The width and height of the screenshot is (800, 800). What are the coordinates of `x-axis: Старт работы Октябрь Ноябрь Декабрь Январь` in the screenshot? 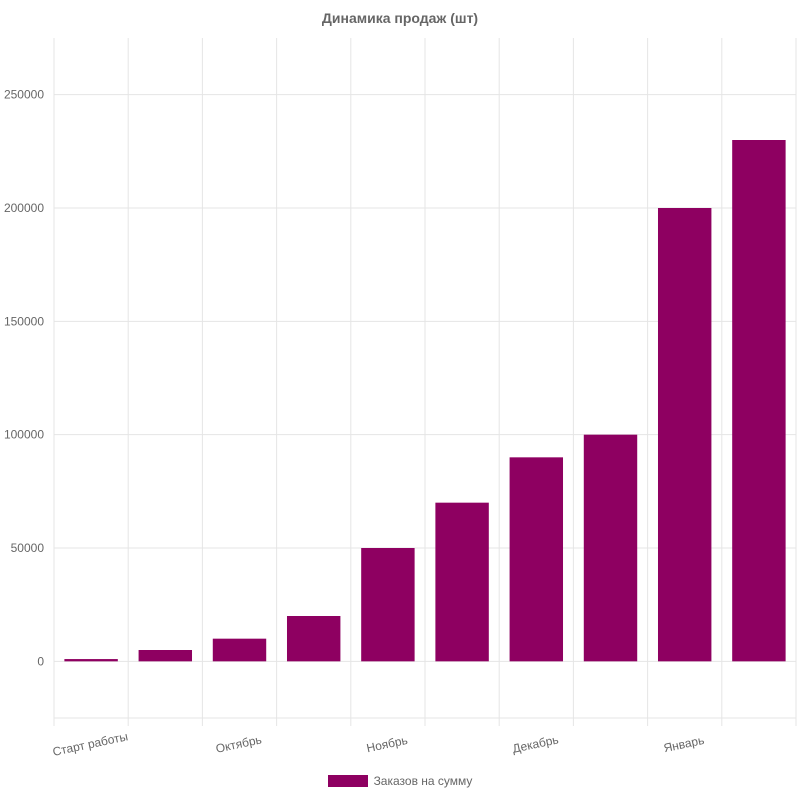 It's located at (378, 744).